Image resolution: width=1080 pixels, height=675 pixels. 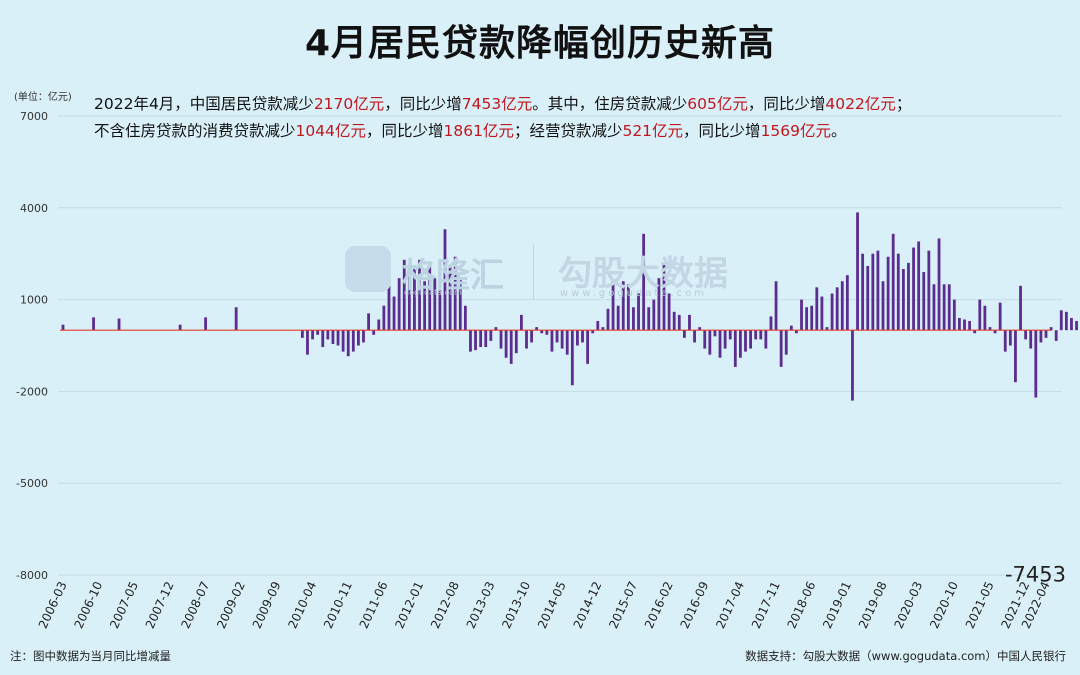 I want to click on x-tick-label: 2010-04, so click(x=302, y=604).